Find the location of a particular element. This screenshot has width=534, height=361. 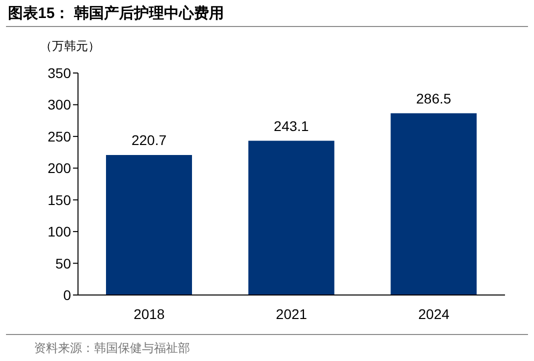

chart-title: 图表15： 韩国产后护理中心费用 is located at coordinates (116, 13).